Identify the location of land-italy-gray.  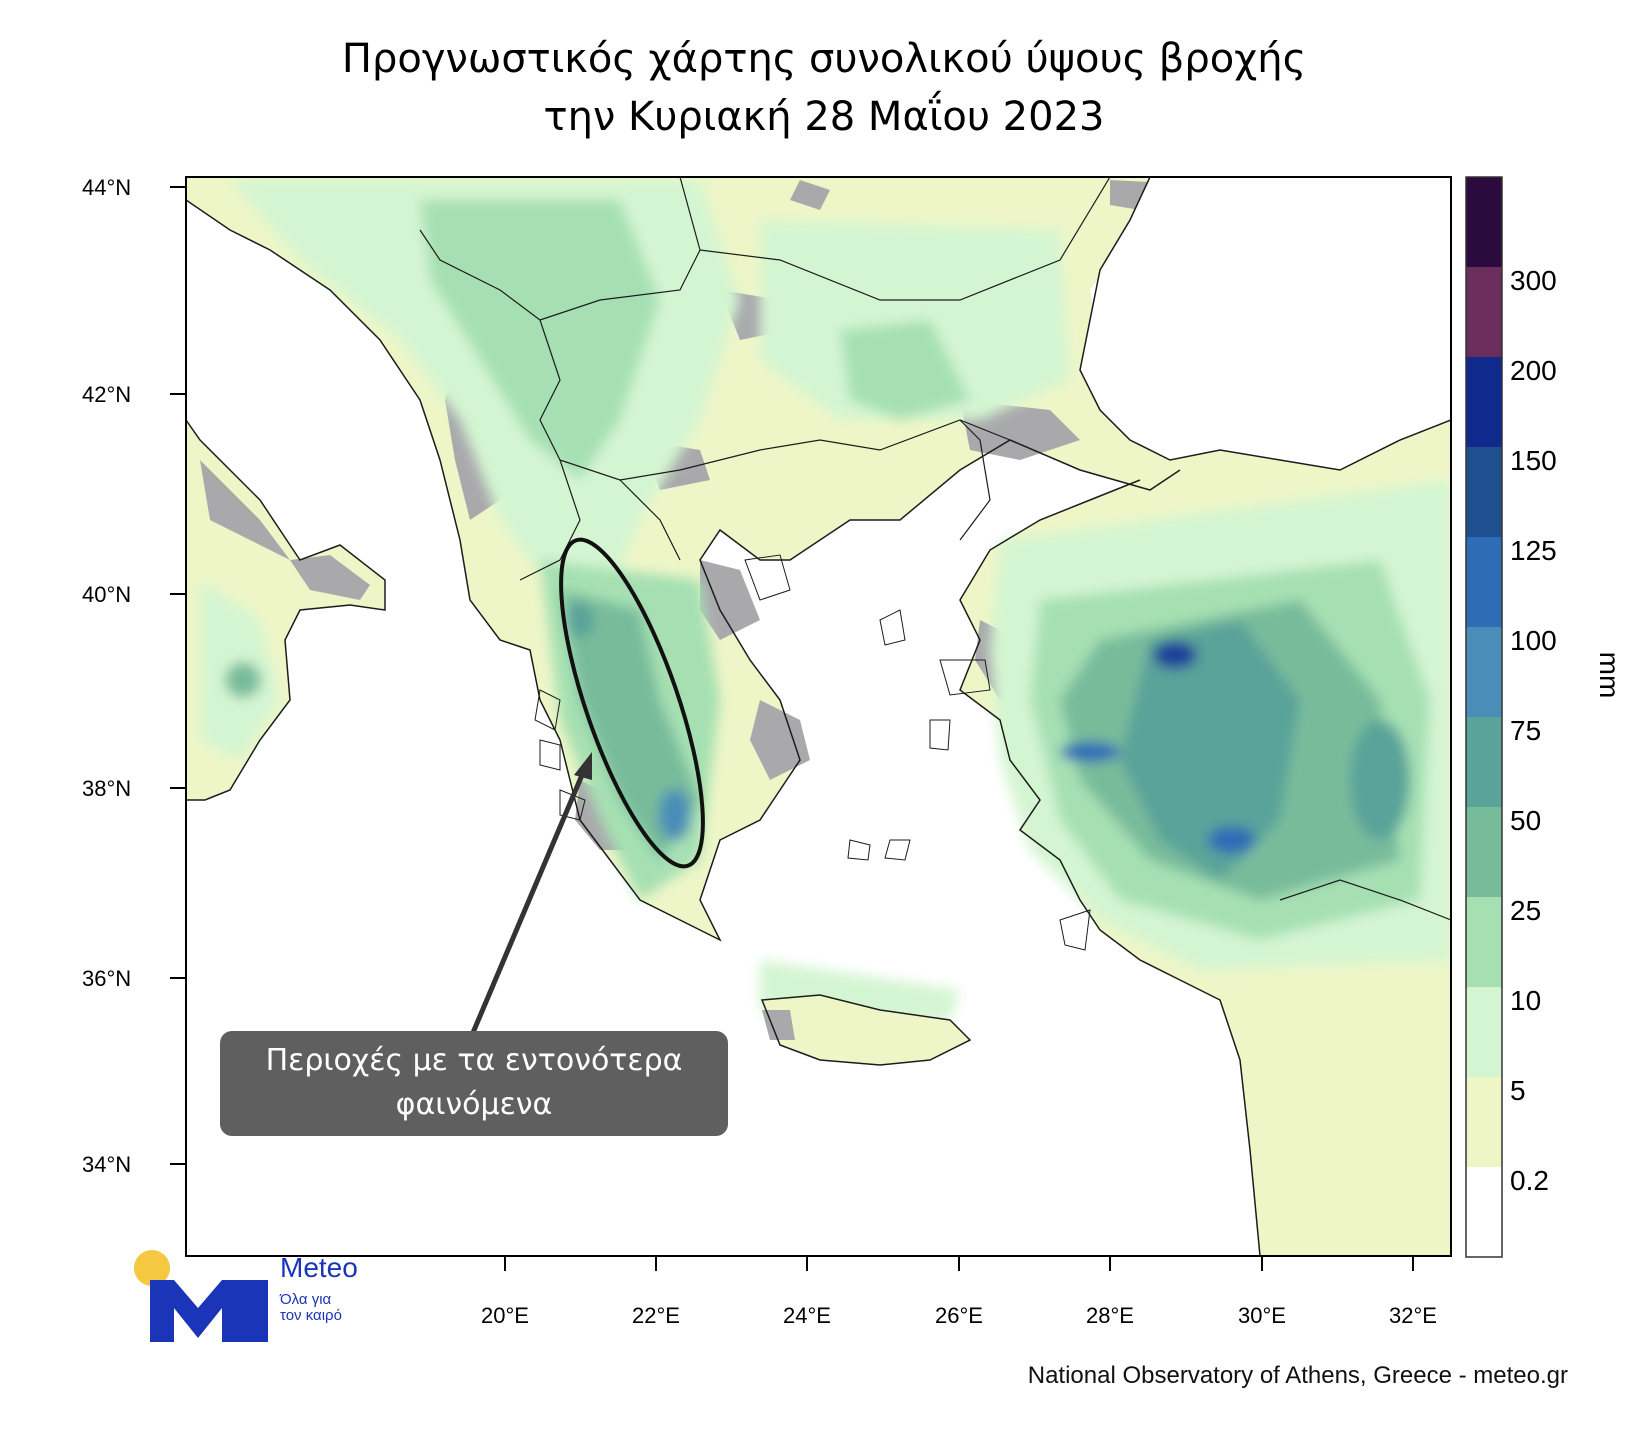
(285, 530).